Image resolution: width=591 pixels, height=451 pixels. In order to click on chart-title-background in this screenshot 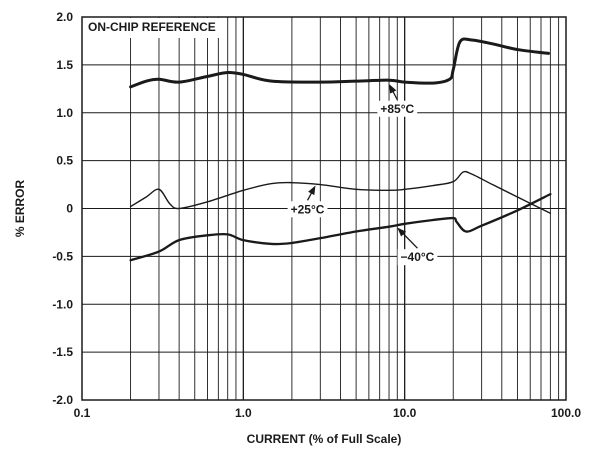, I will do `click(153, 28)`.